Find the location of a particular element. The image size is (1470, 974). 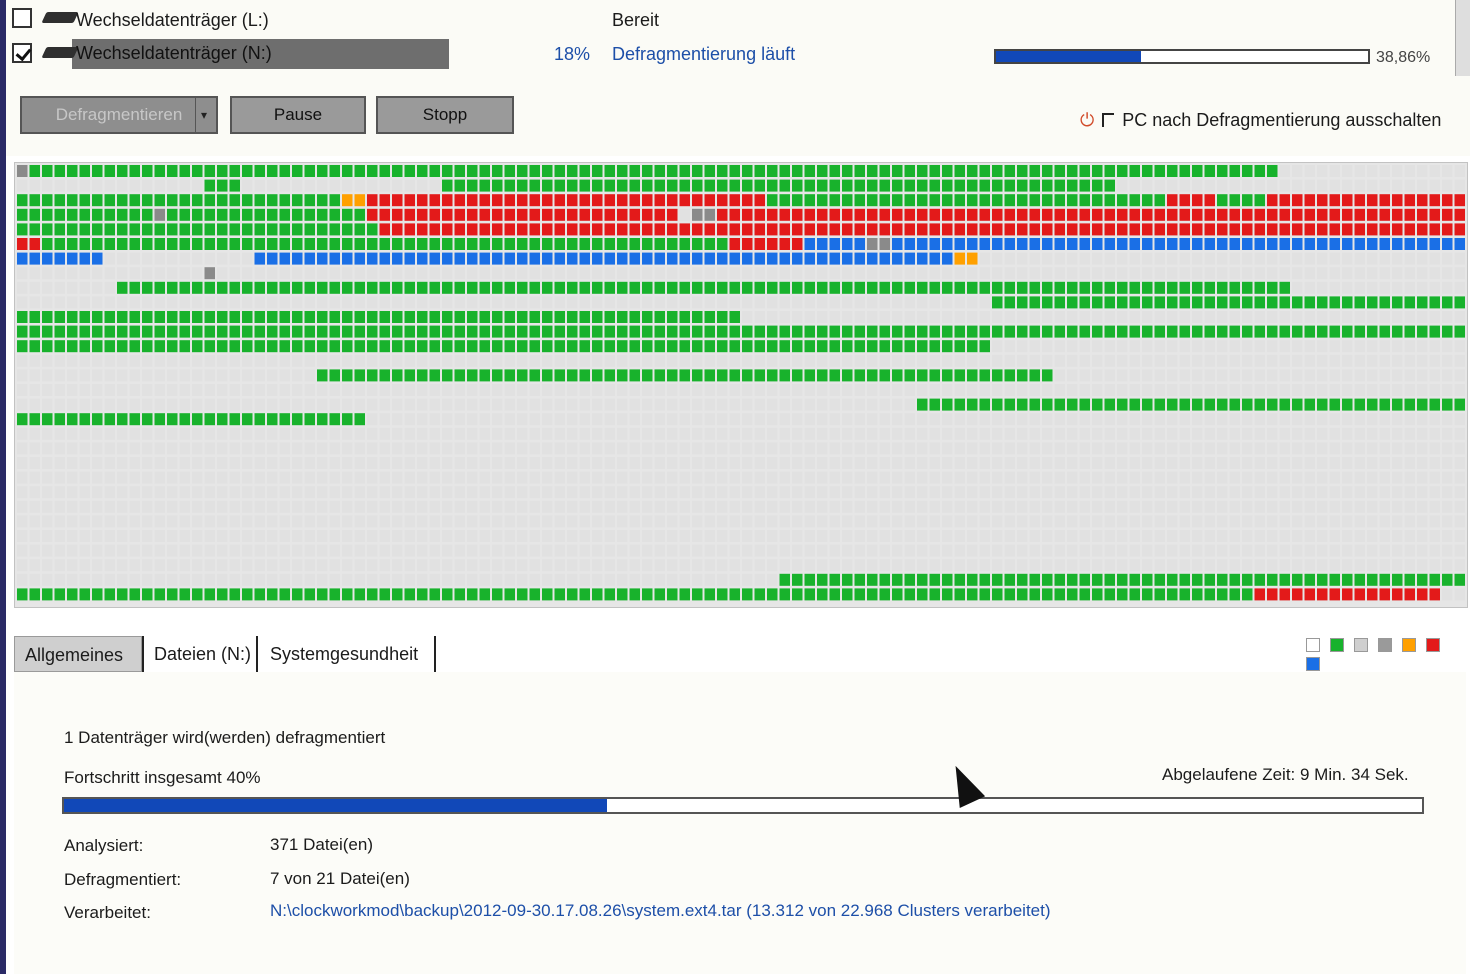

pause-button: Pause is located at coordinates (298, 115).